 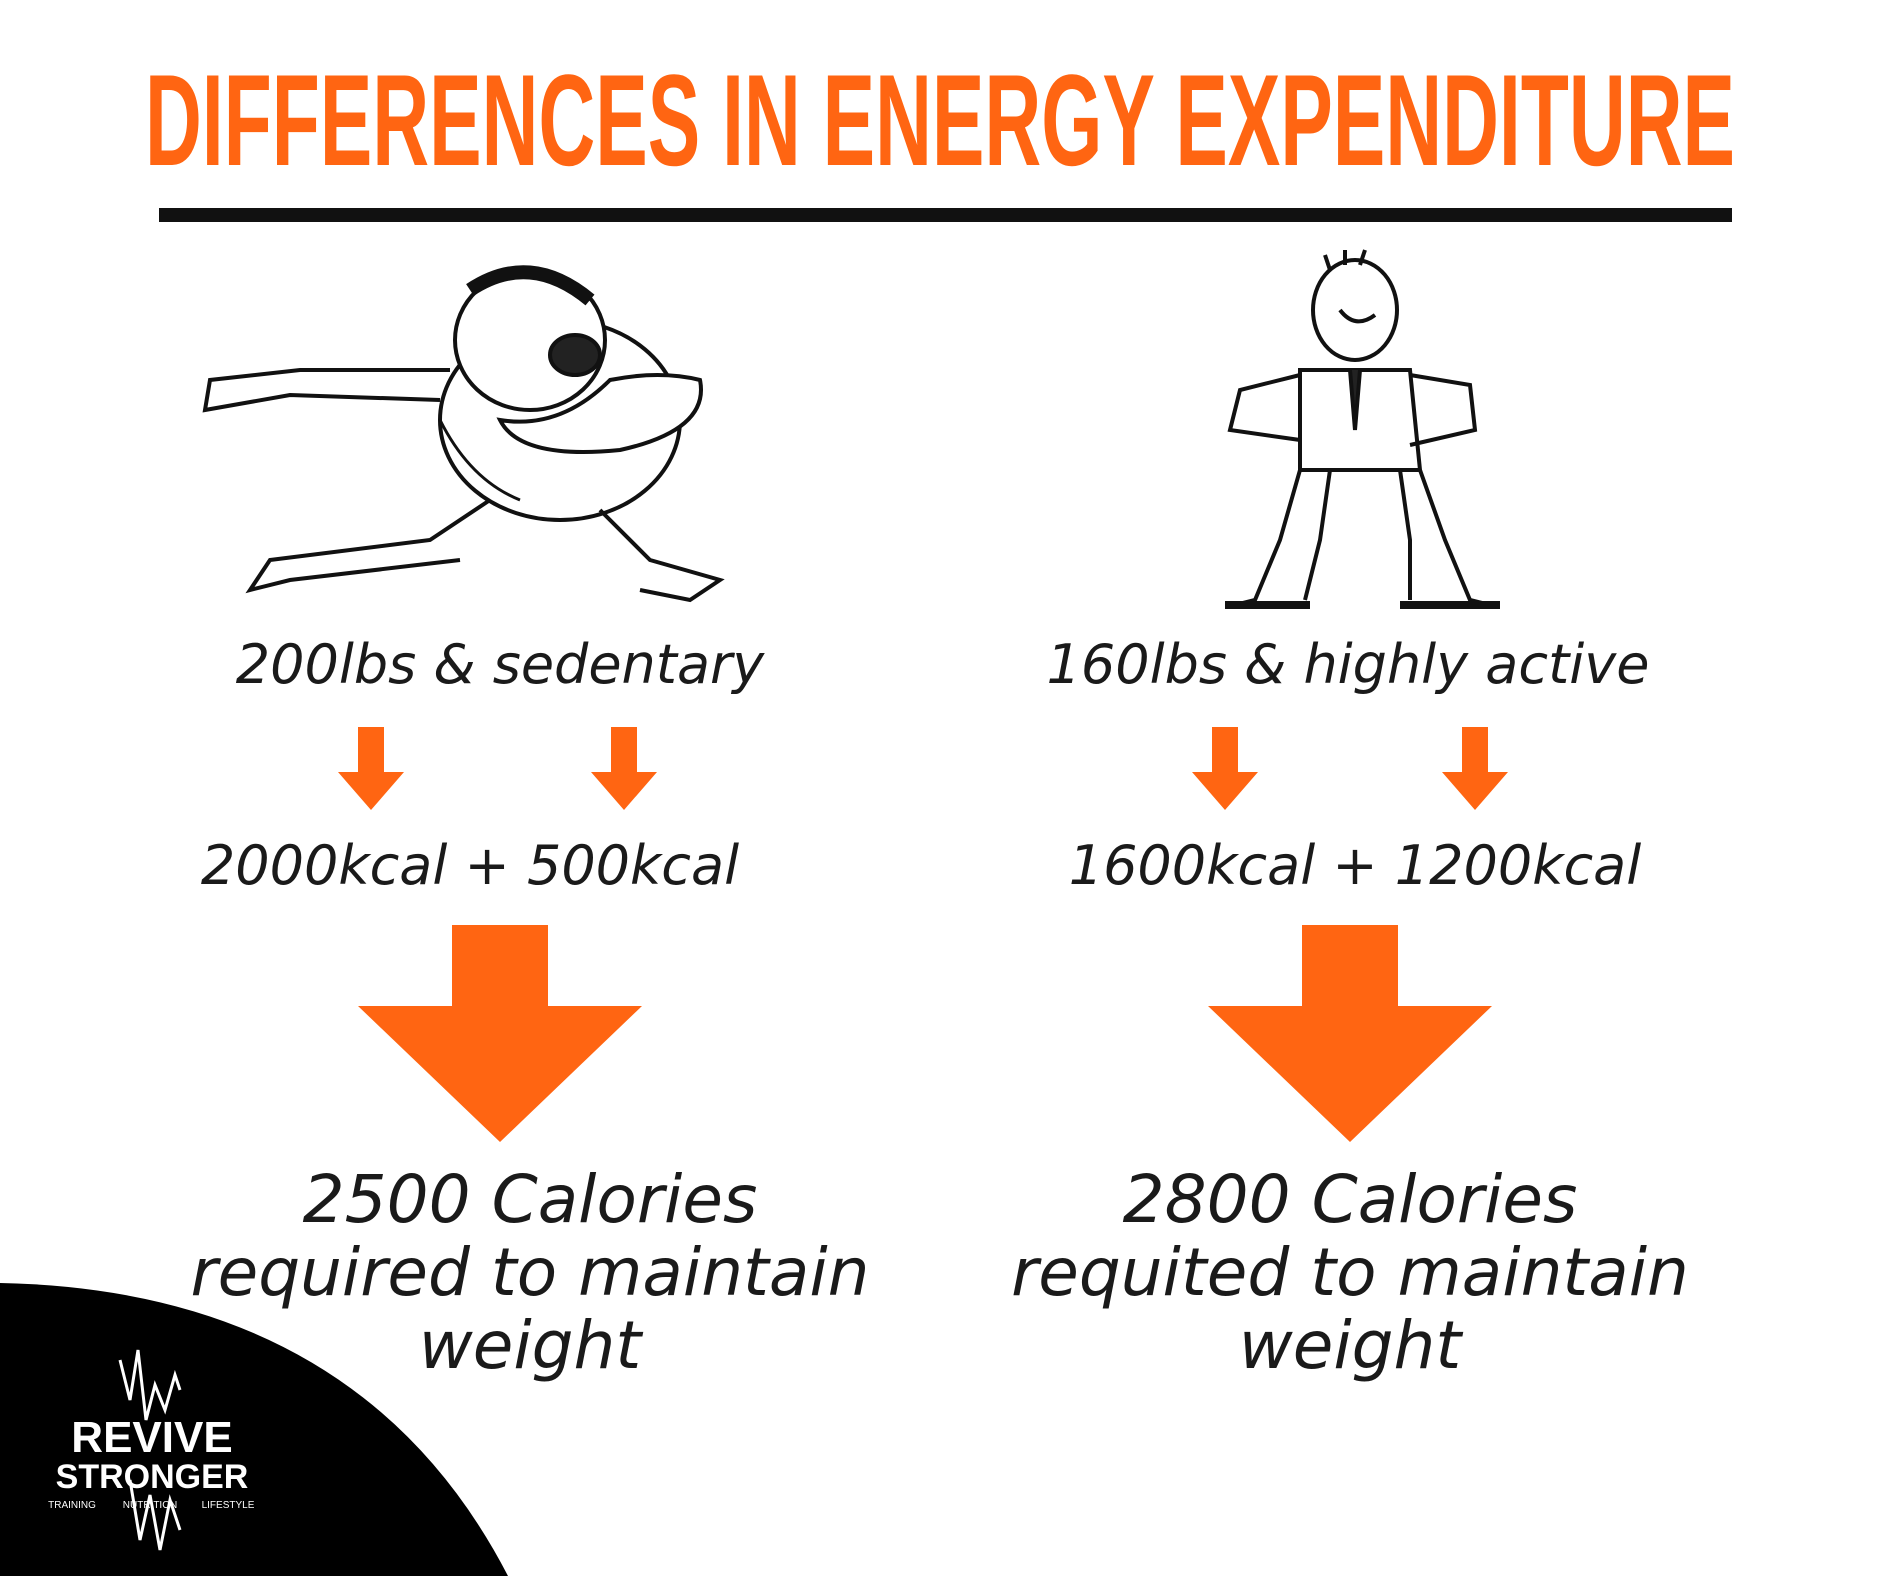 I want to click on result-line: 2500 Calories, so click(x=530, y=1199).